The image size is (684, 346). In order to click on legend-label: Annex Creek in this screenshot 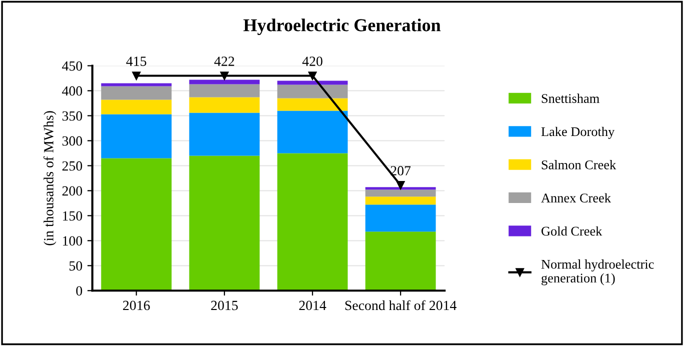, I will do `click(576, 197)`.